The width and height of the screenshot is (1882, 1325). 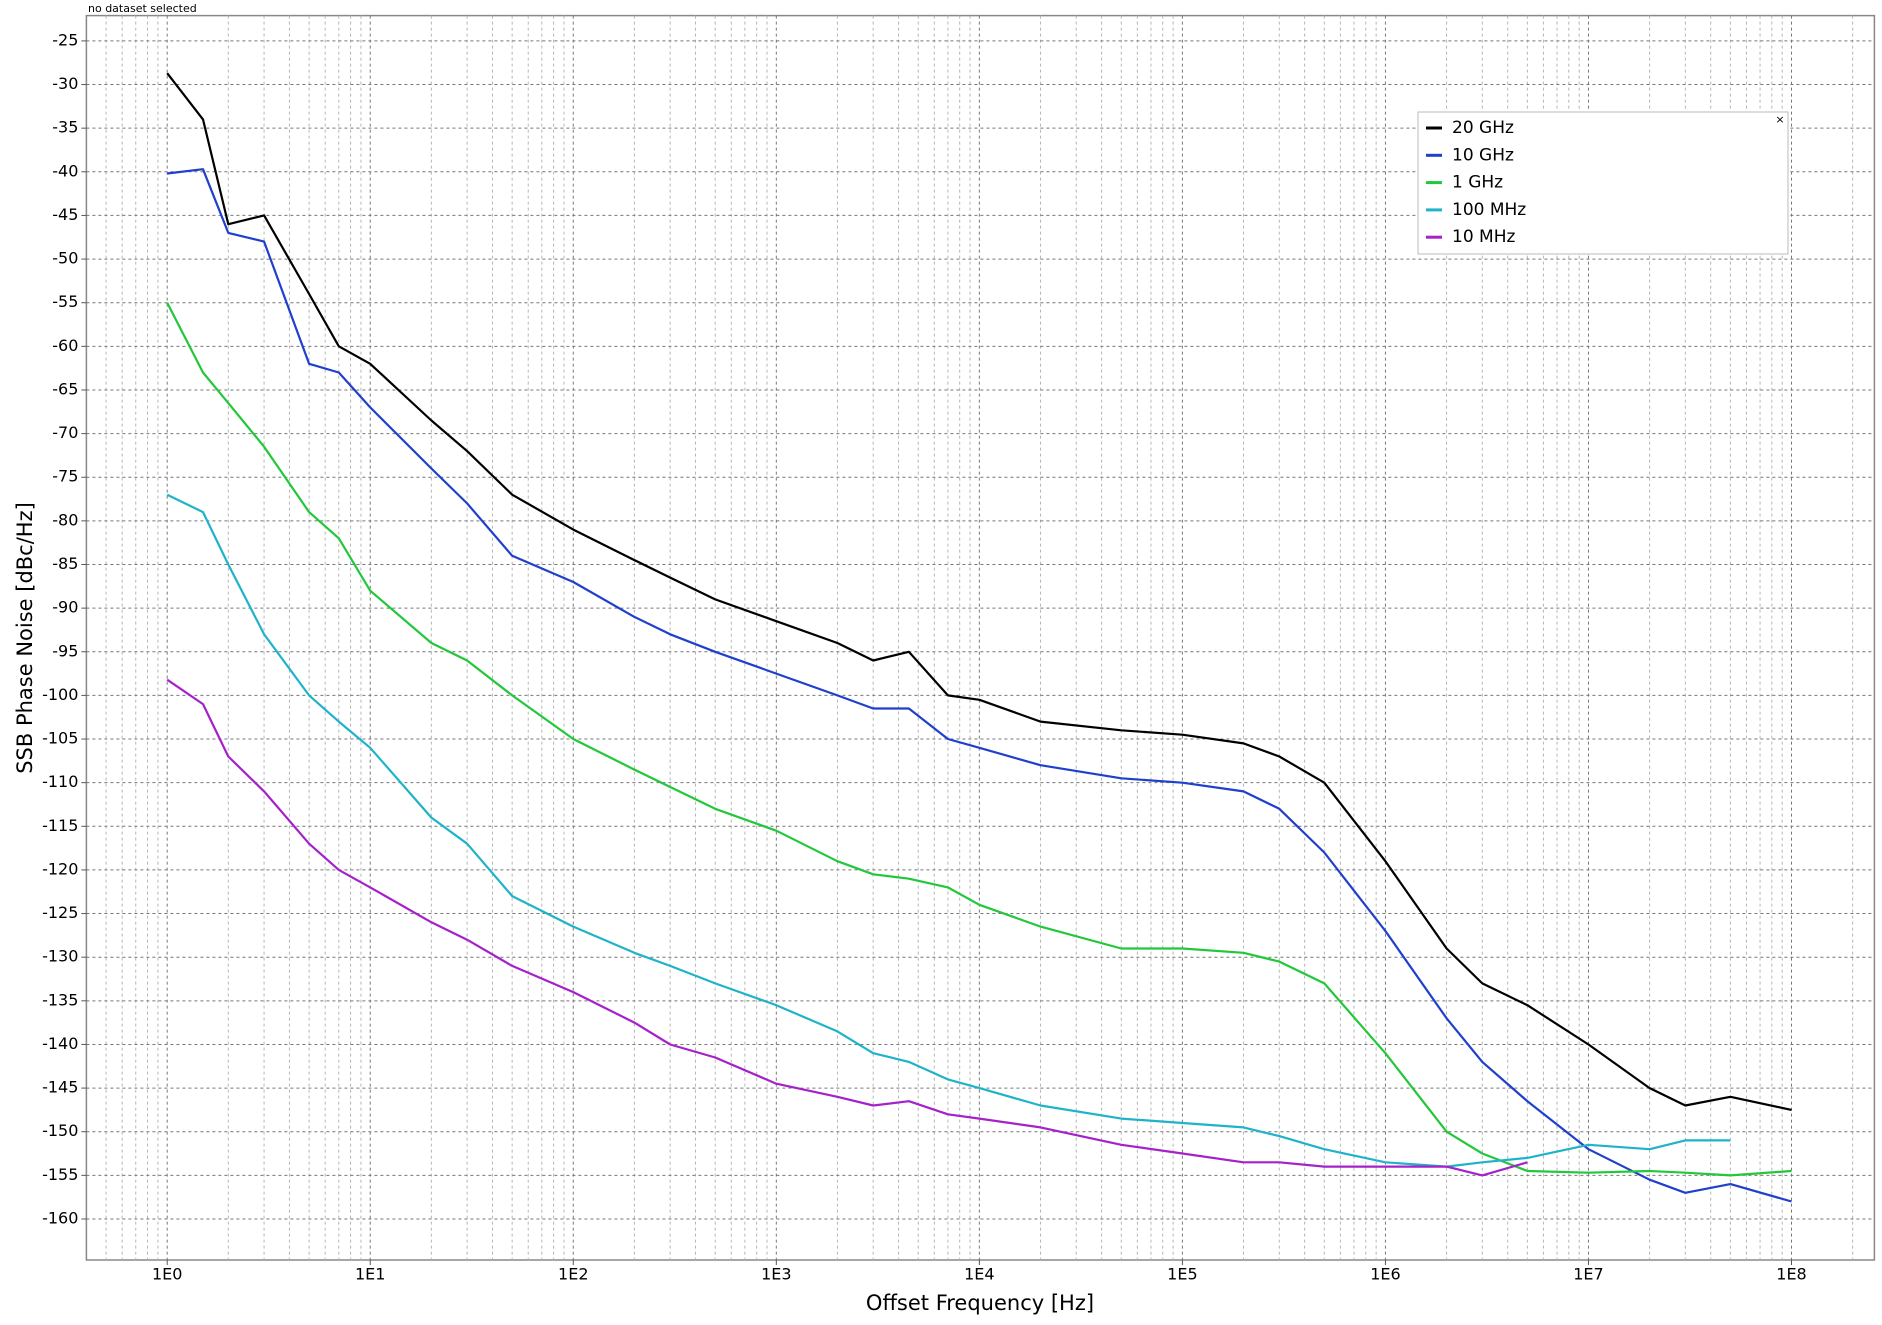 What do you see at coordinates (60, 956) in the screenshot?
I see `y-tick-label: -130` at bounding box center [60, 956].